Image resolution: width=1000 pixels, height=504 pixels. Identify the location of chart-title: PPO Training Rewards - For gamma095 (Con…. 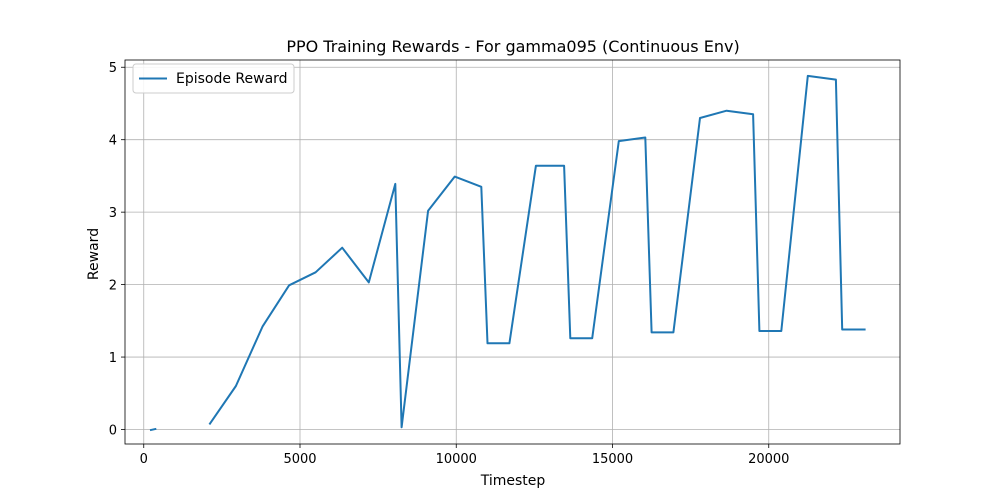
(512, 46).